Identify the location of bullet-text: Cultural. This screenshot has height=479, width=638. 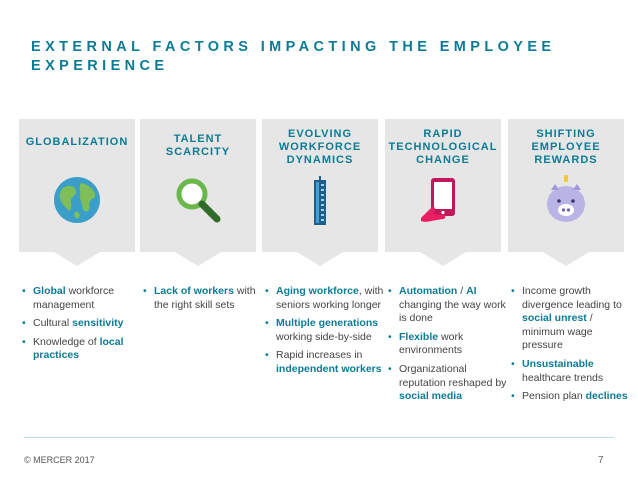
(53, 323).